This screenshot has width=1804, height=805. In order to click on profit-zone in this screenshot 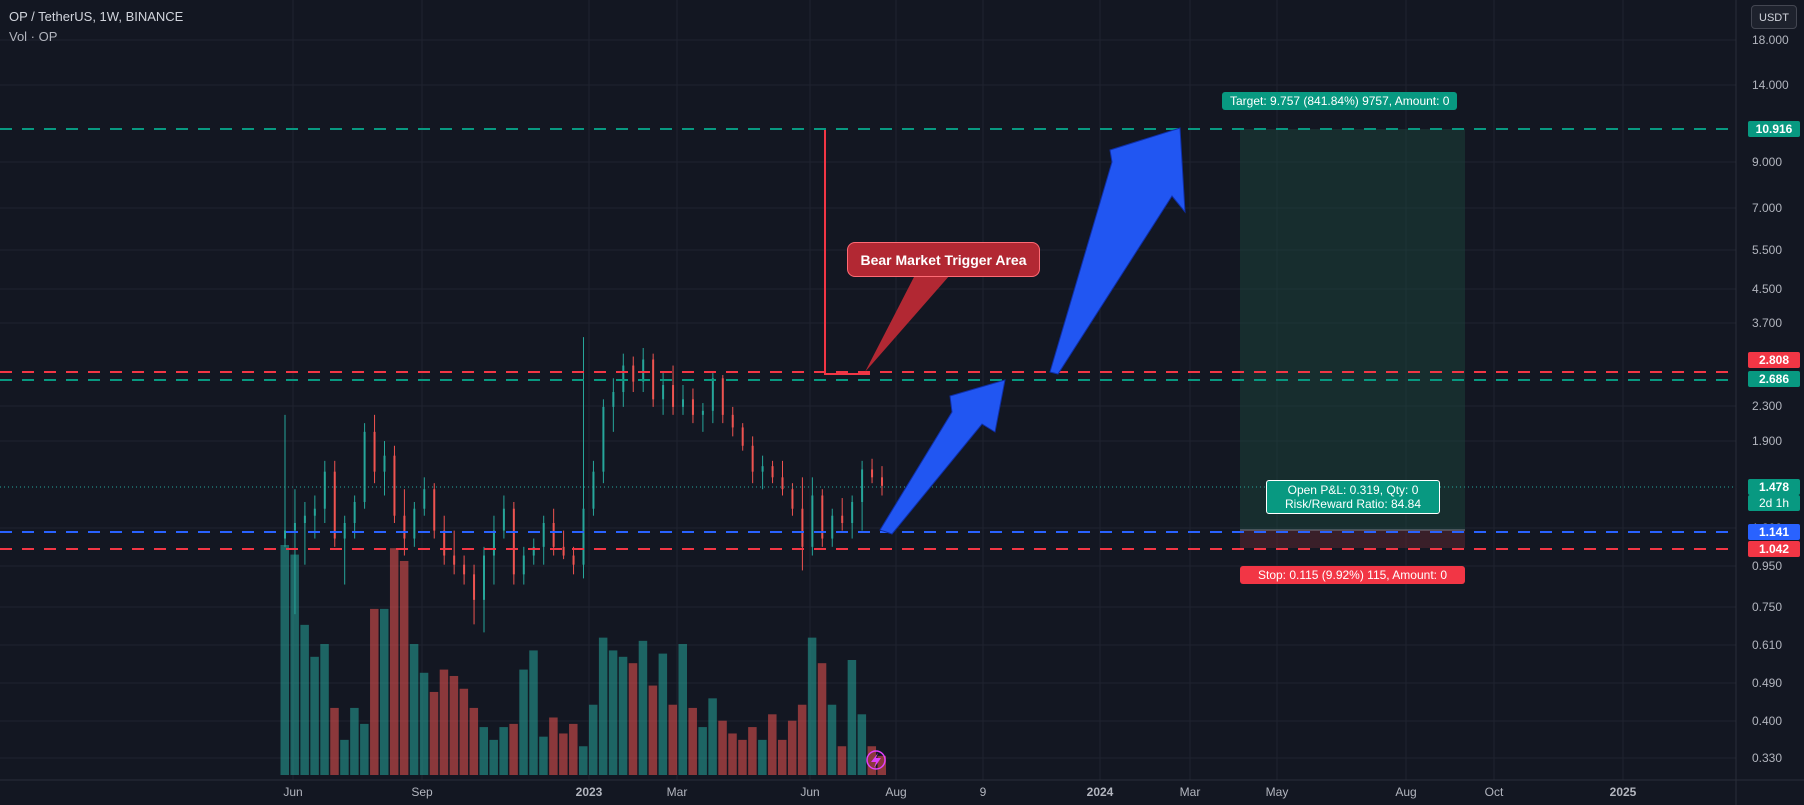, I will do `click(1352, 329)`.